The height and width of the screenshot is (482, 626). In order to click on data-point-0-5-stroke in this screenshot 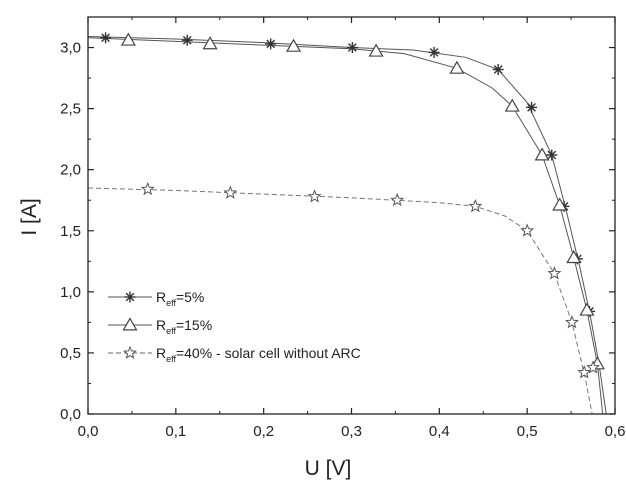, I will do `click(498, 69)`.